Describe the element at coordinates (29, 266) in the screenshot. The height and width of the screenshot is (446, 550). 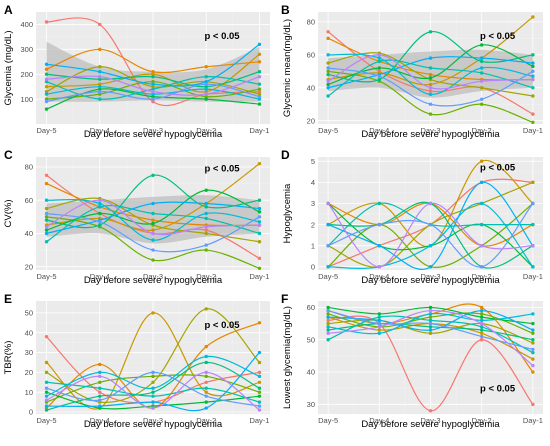
I see `y-tick-label: 20` at that location.